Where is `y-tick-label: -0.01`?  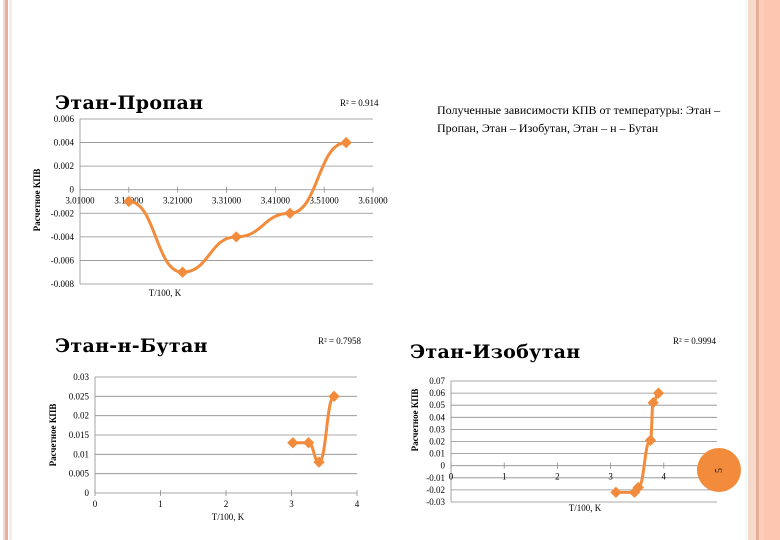 y-tick-label: -0.01 is located at coordinates (435, 478).